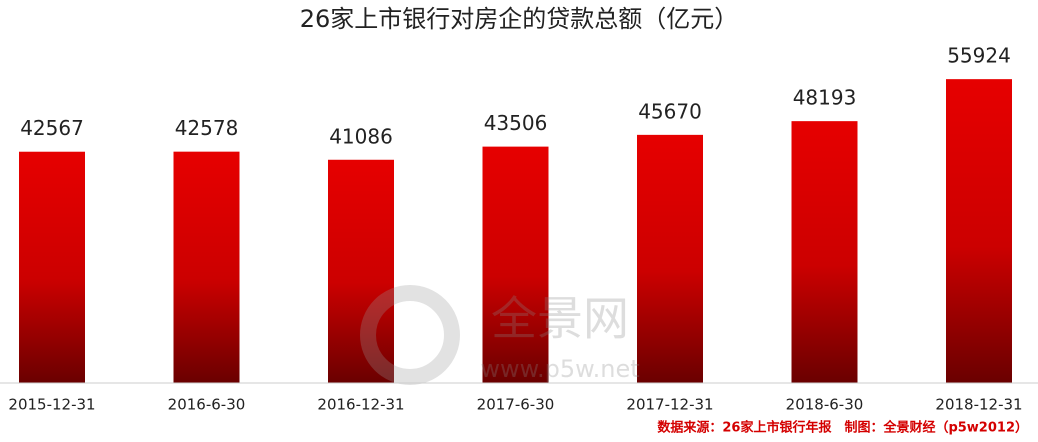  Describe the element at coordinates (519, 19) in the screenshot. I see `chart-title: 26家上市银行对房企的贷款总额（亿元）` at that location.